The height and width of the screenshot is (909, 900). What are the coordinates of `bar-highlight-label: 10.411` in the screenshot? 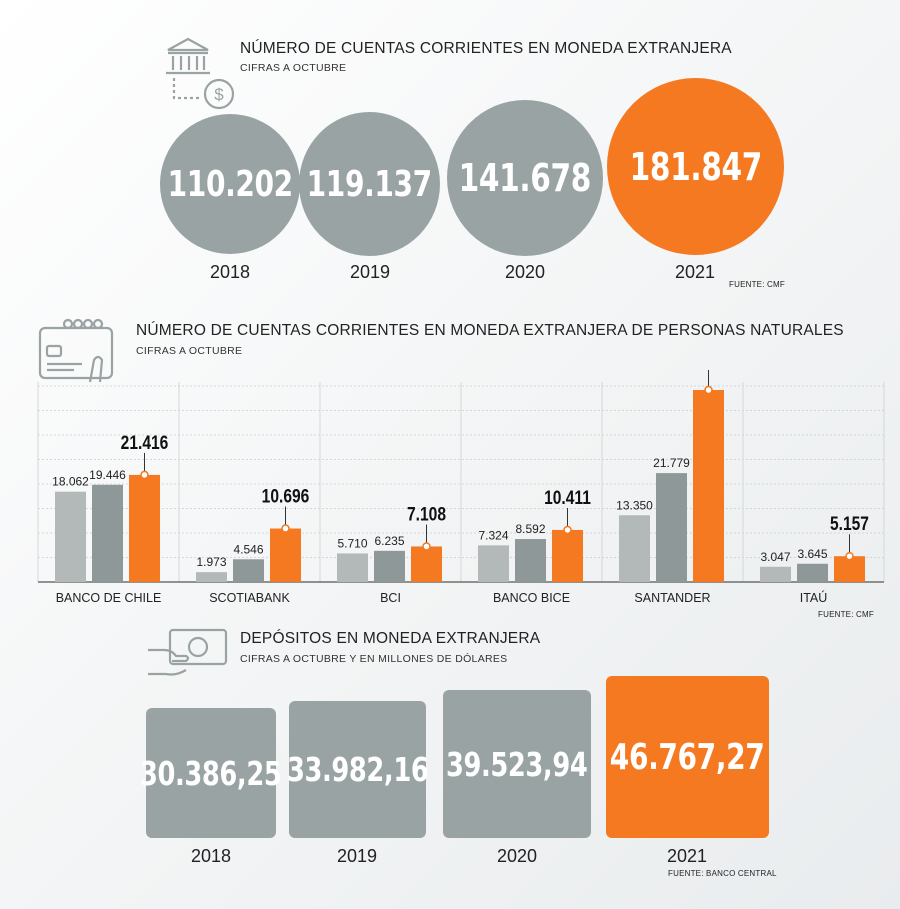 It's located at (567, 497).